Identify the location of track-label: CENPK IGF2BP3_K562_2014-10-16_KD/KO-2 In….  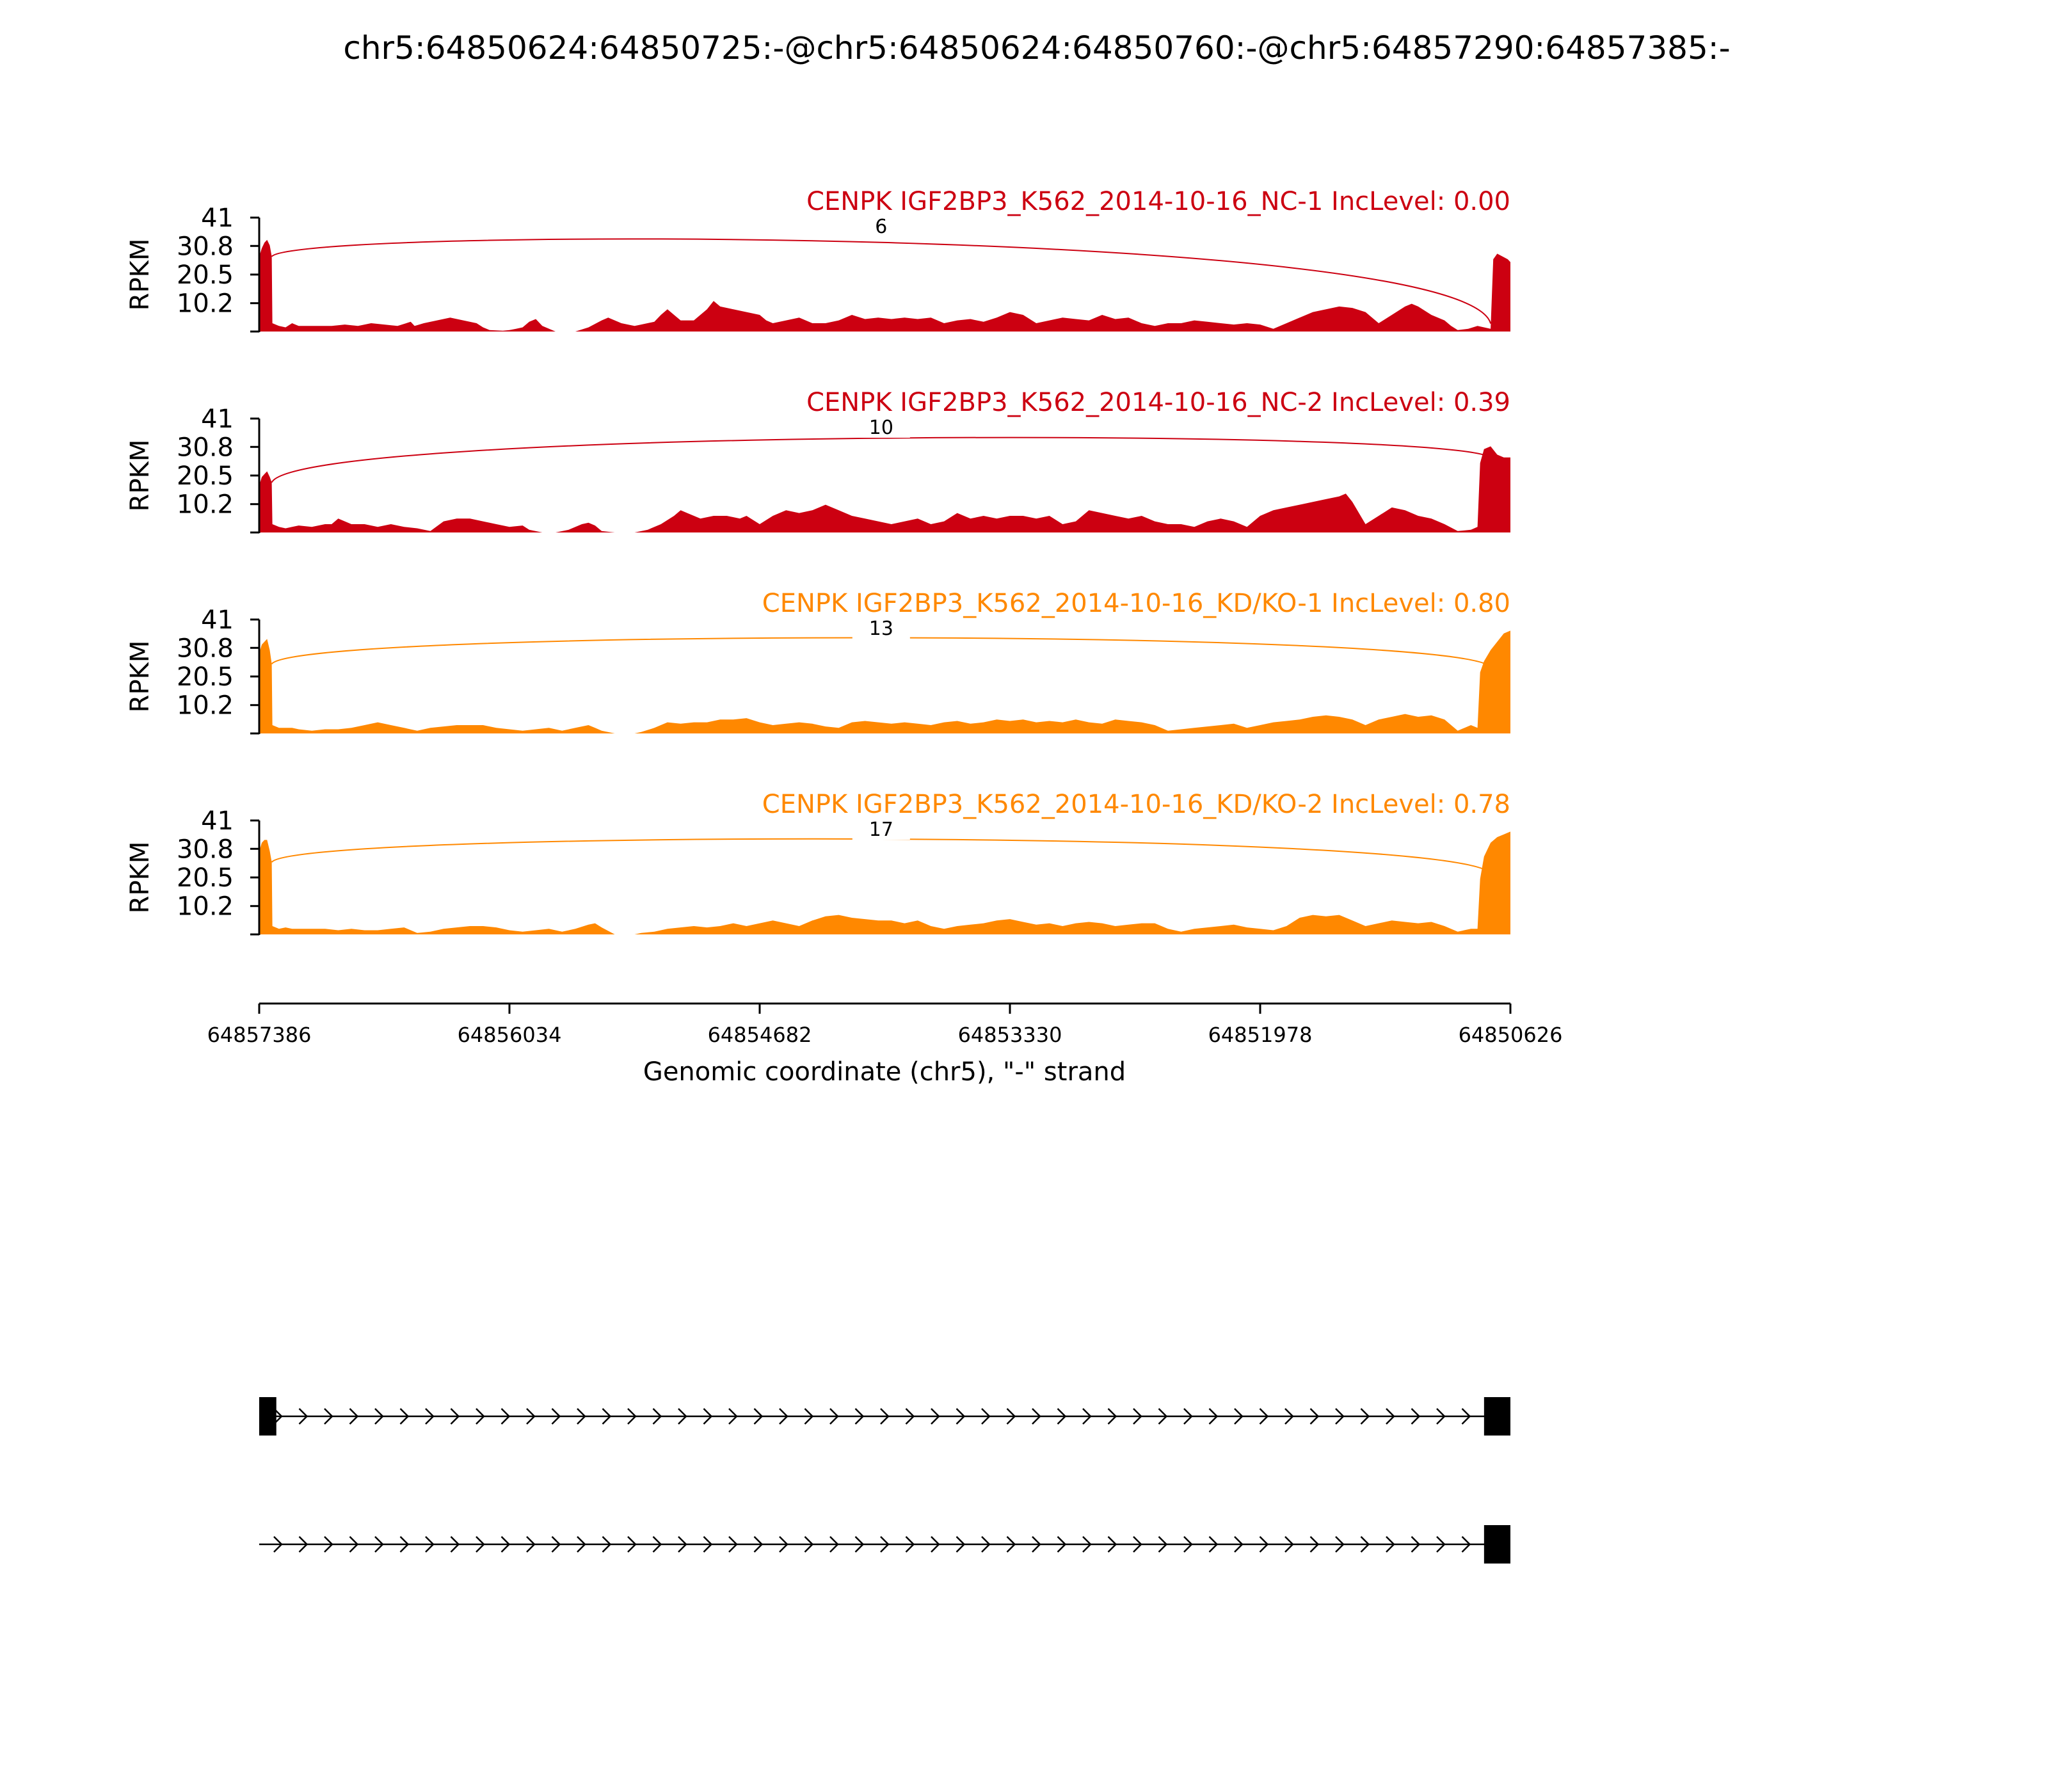
(1136, 804).